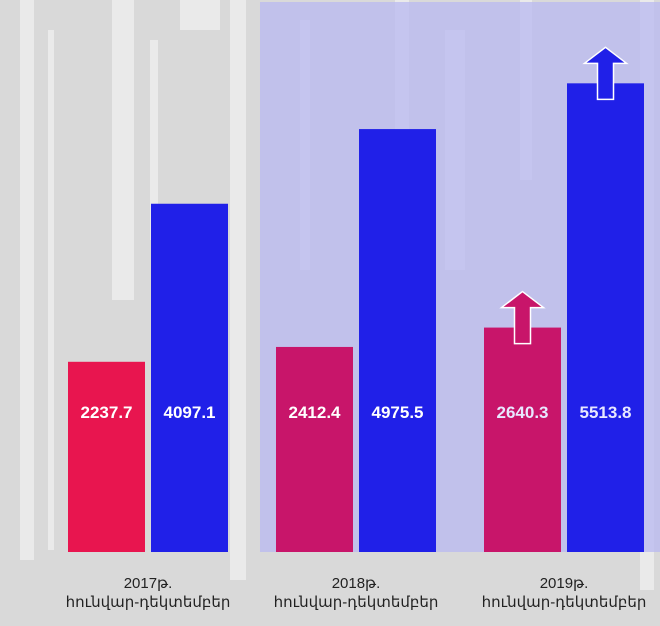 The height and width of the screenshot is (626, 660). I want to click on category-label-1-line-1: 2017թ., so click(148, 583).